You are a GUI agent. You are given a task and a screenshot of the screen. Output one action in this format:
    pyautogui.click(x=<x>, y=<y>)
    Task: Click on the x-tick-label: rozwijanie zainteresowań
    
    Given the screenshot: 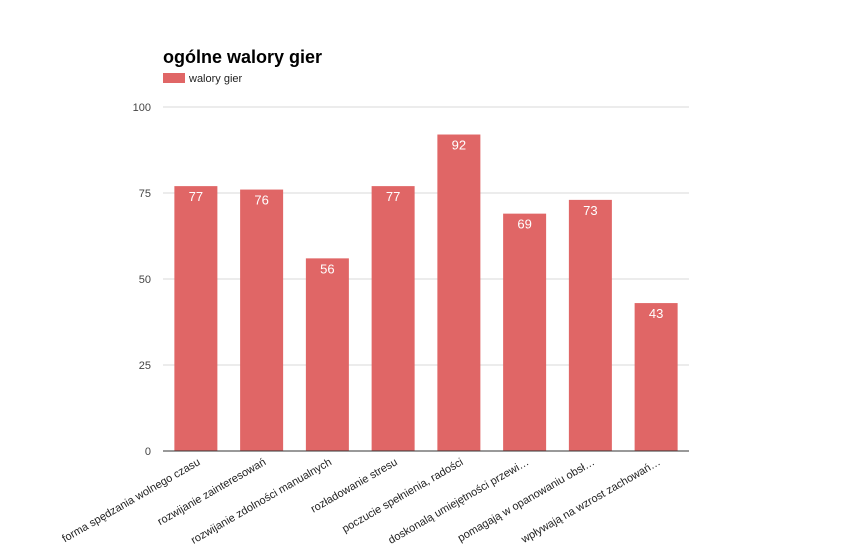 What is the action you would take?
    pyautogui.click(x=212, y=492)
    